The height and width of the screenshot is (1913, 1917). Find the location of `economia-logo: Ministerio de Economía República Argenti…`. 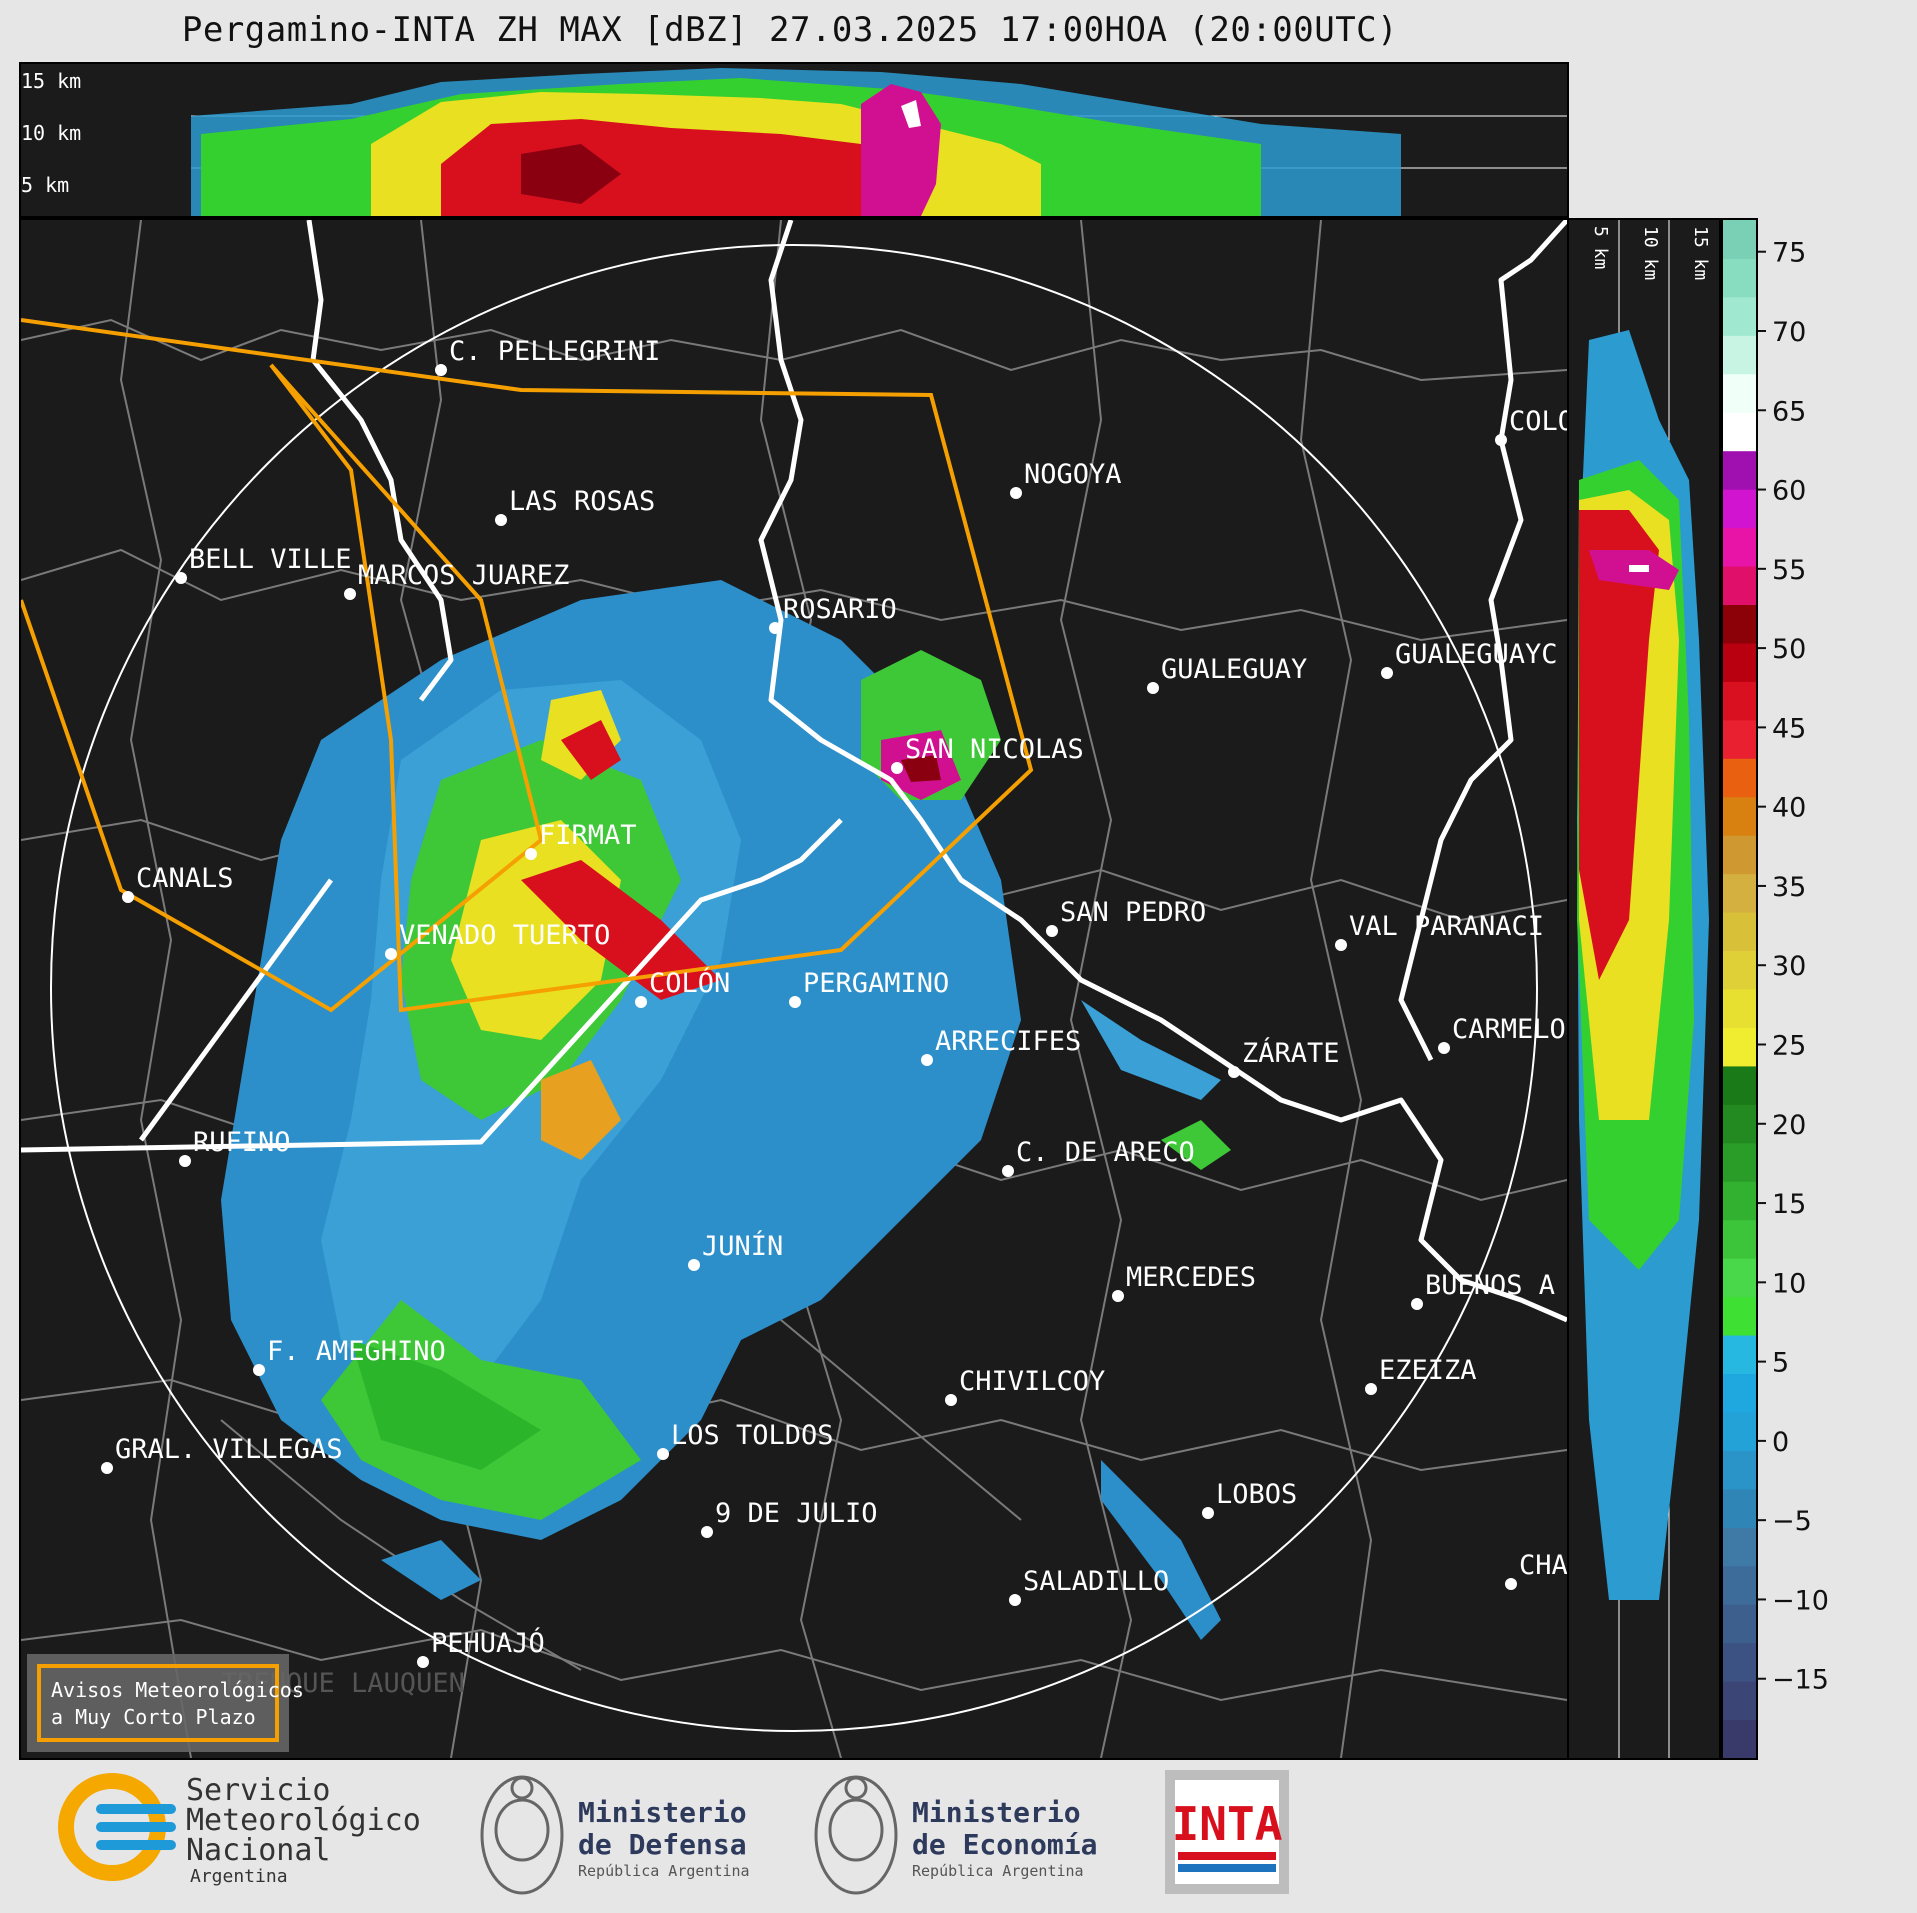

economia-logo: Ministerio de Economía República Argenti… is located at coordinates (955, 1835).